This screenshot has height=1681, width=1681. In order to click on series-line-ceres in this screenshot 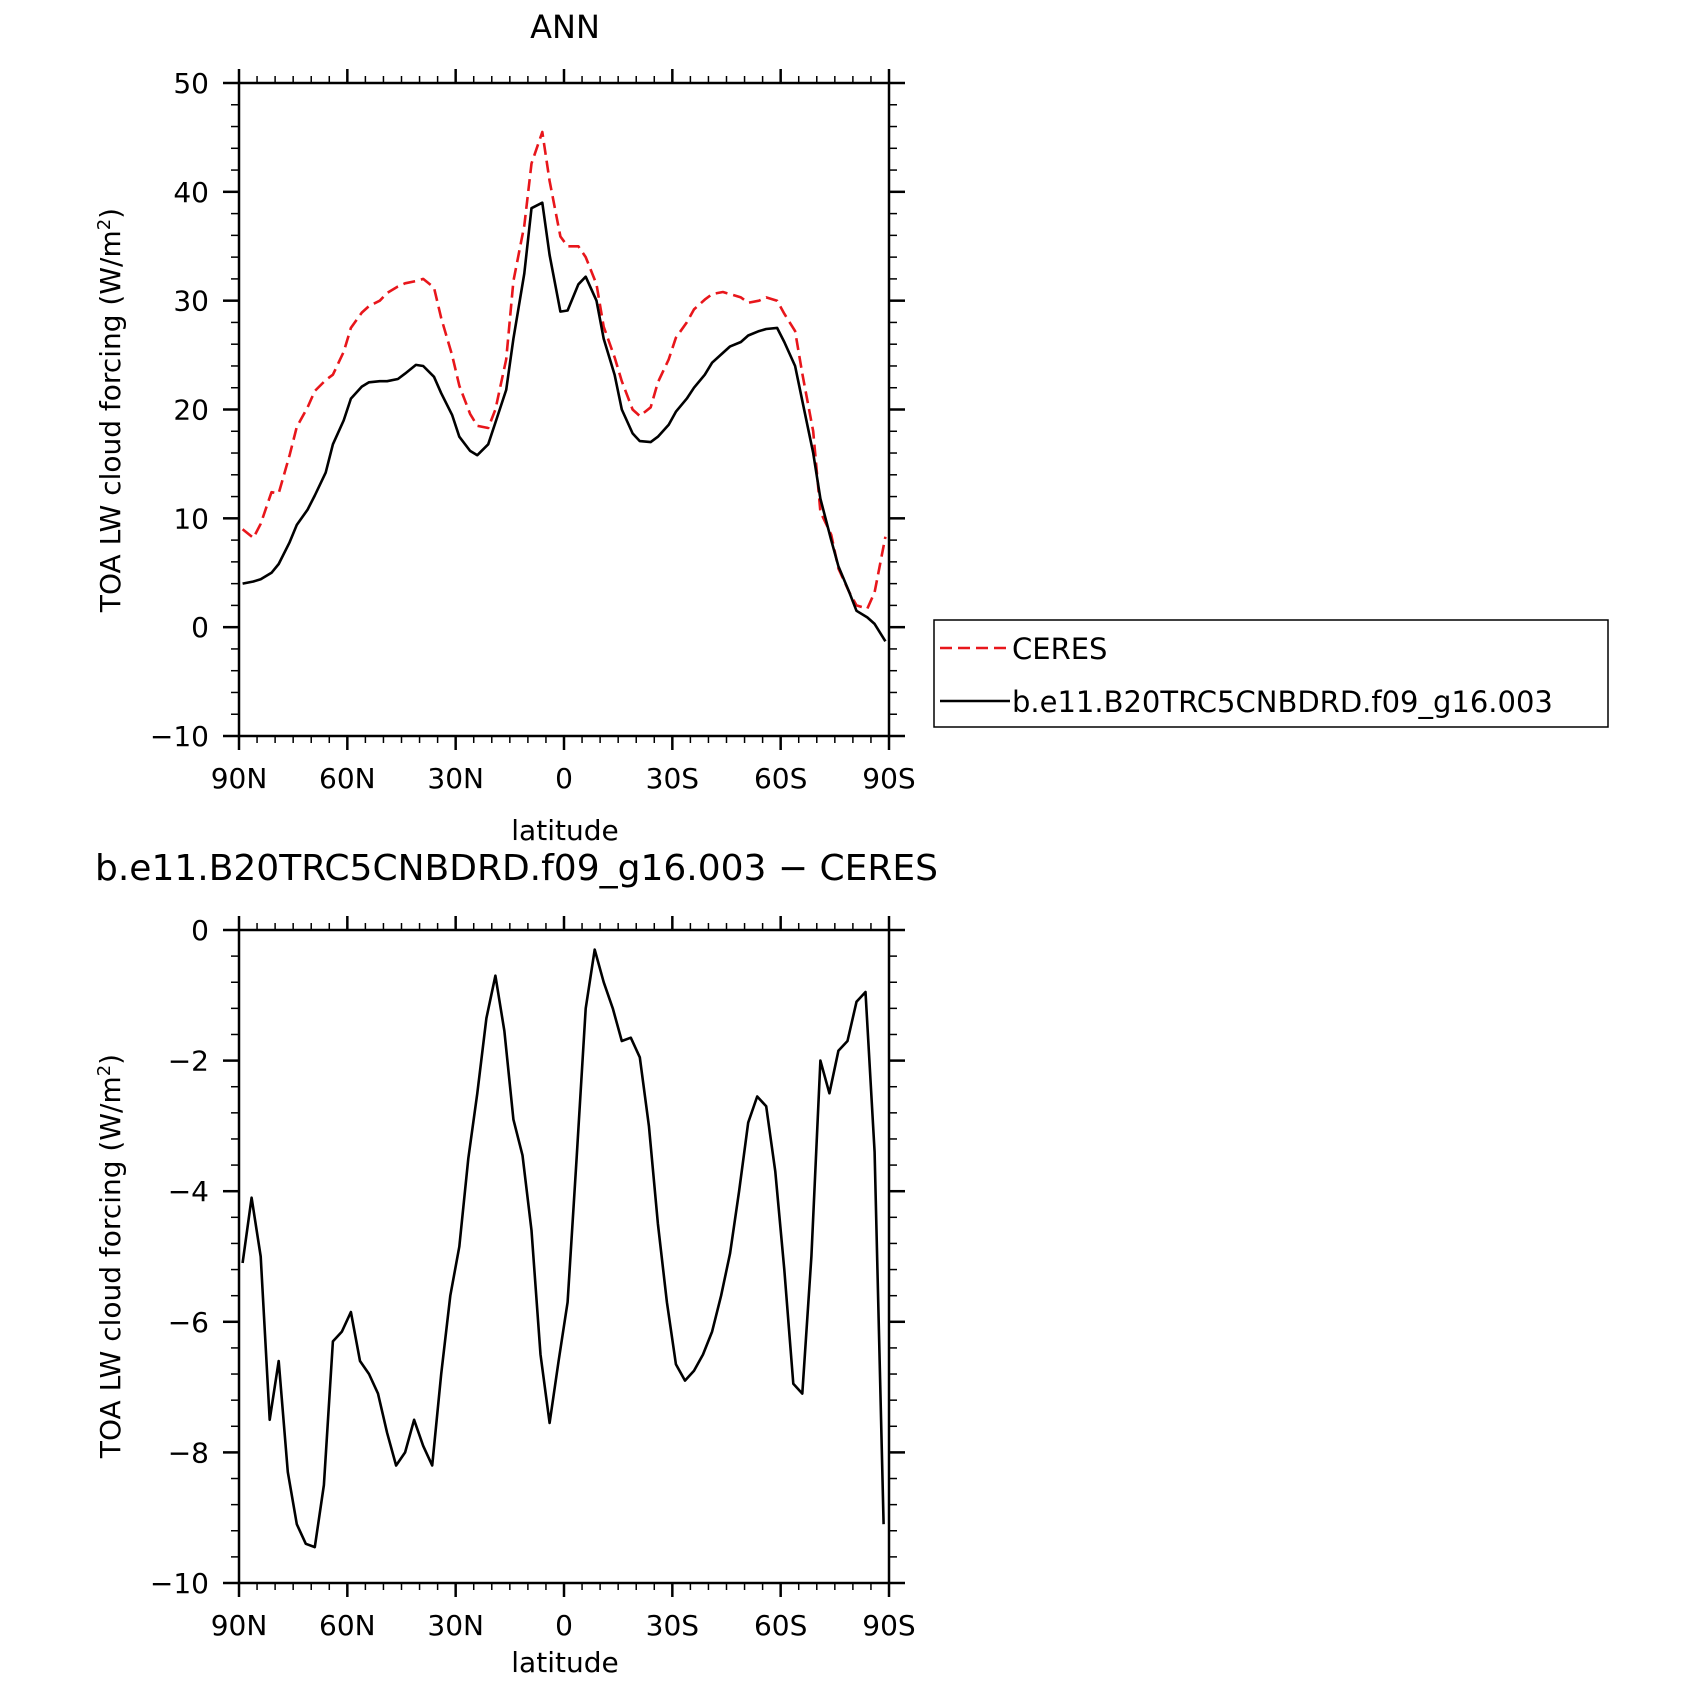, I will do `click(564, 370)`.